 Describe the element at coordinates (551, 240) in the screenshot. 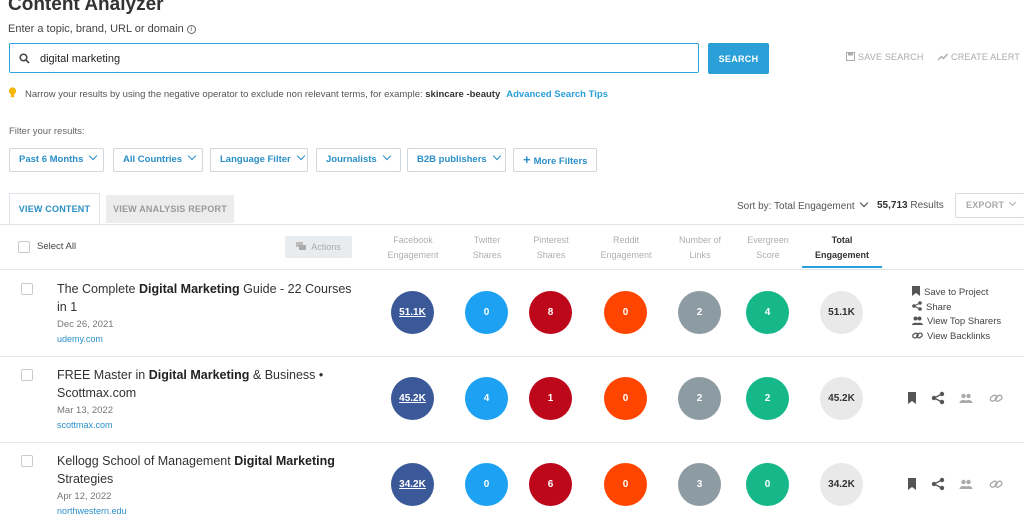

I see `col-pinterest-line1: Pinterest` at that location.